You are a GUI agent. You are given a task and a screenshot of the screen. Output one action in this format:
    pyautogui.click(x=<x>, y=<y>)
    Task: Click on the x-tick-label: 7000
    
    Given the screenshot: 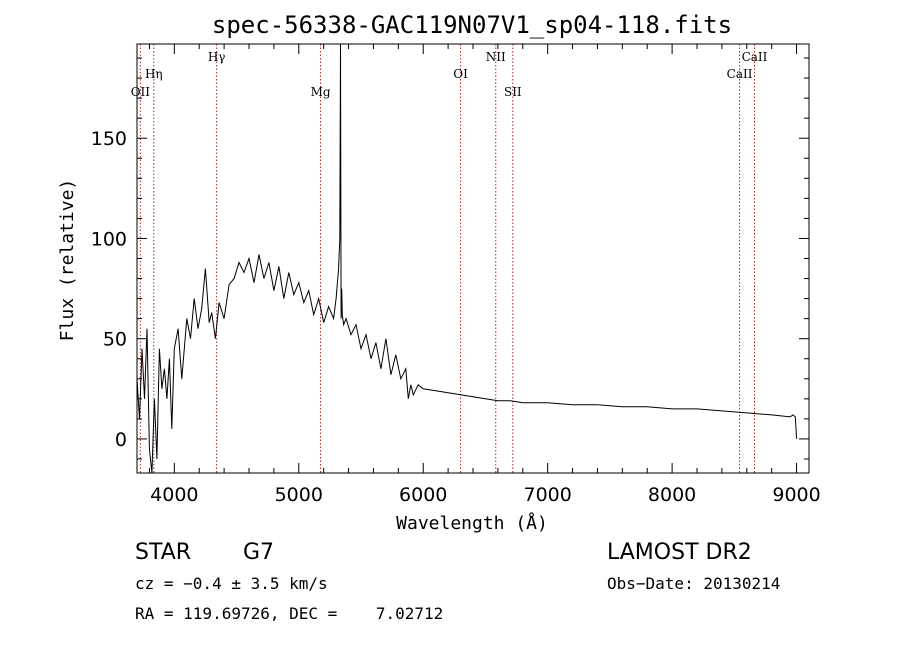 What is the action you would take?
    pyautogui.click(x=547, y=495)
    